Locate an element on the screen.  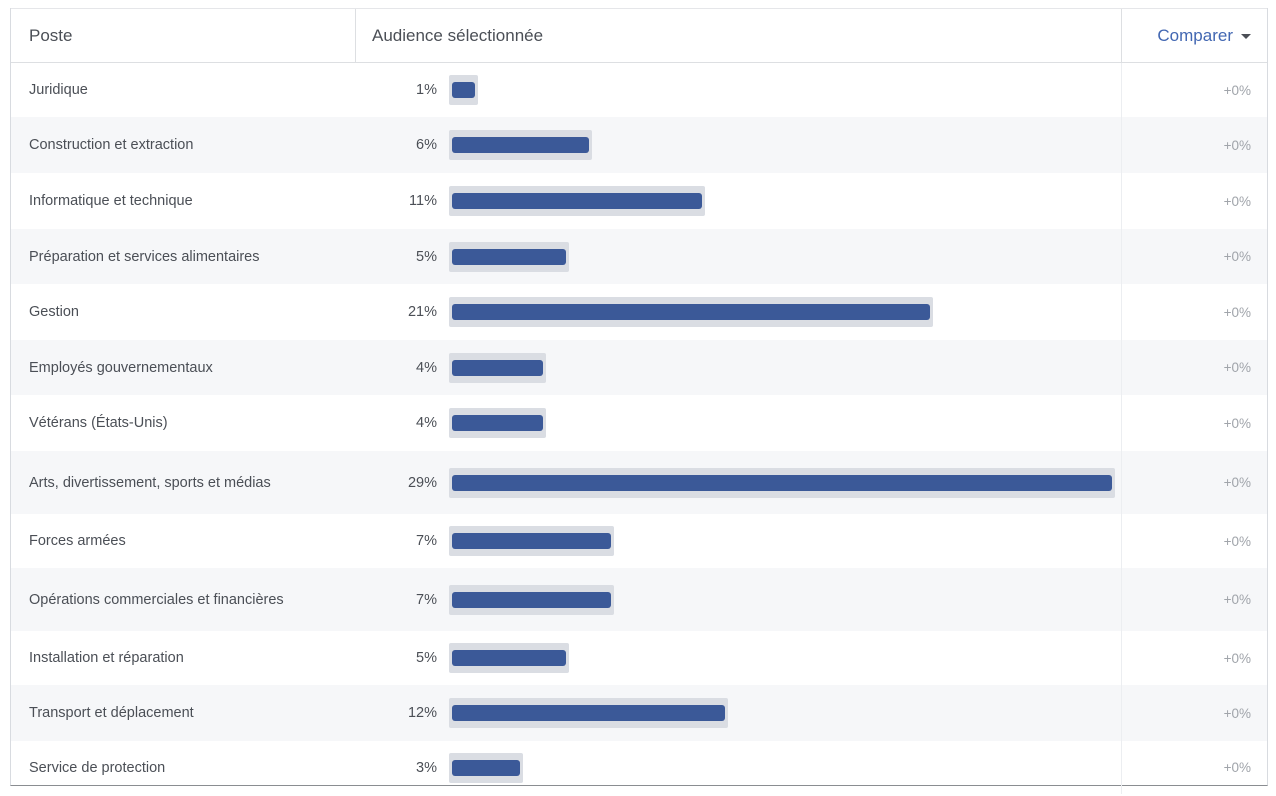
table-row: Transport et déplacement 12% +0% is located at coordinates (639, 713).